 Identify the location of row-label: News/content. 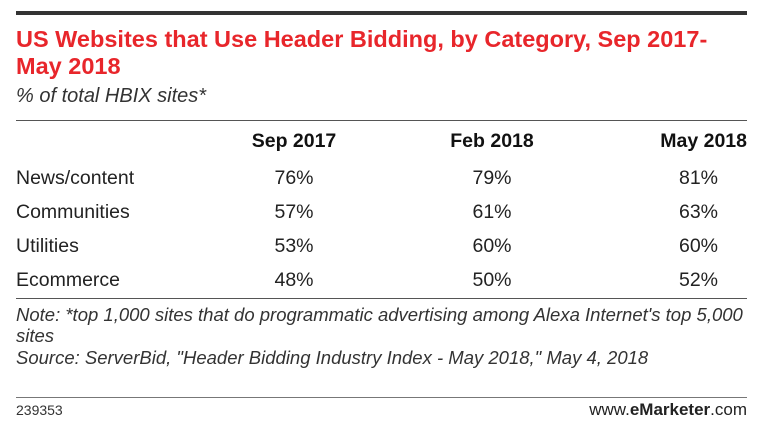
(75, 177).